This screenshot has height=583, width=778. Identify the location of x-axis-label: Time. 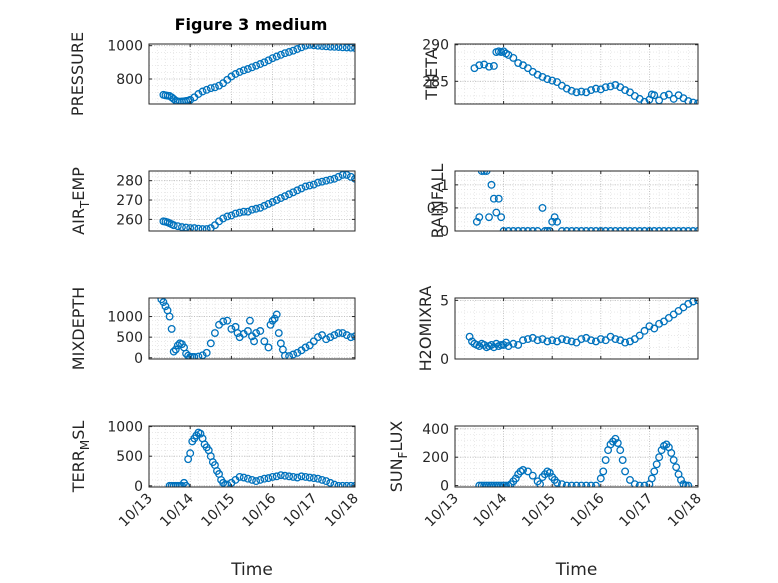
(576, 570).